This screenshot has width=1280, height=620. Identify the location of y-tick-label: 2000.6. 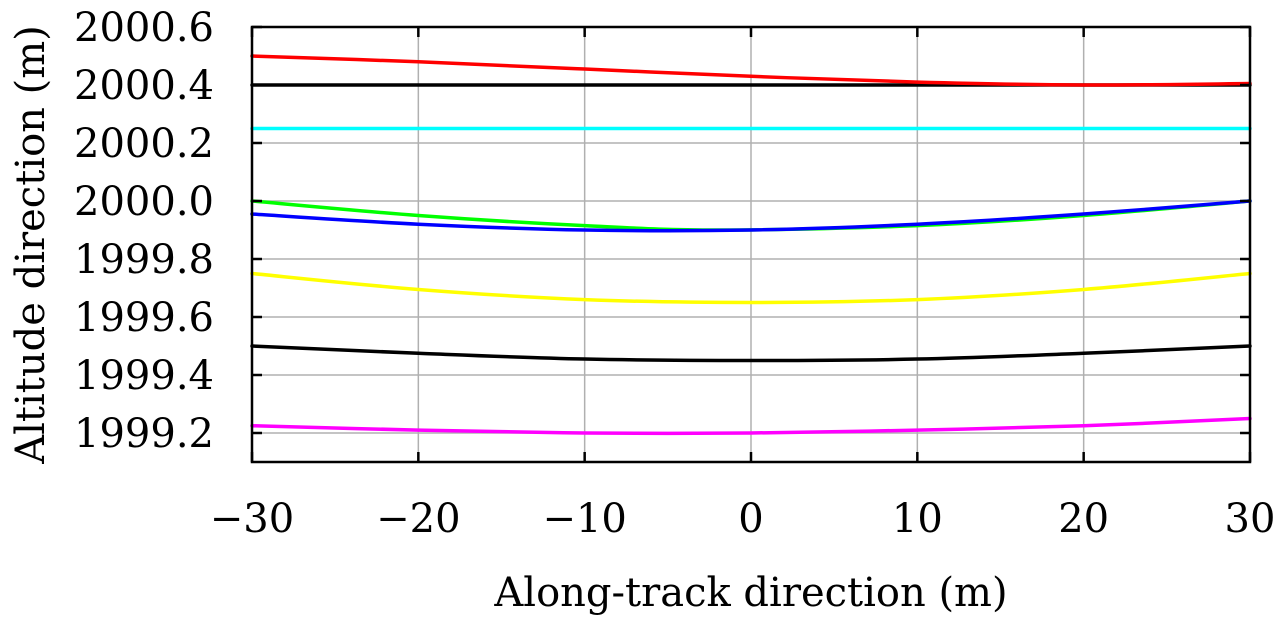
(144, 28).